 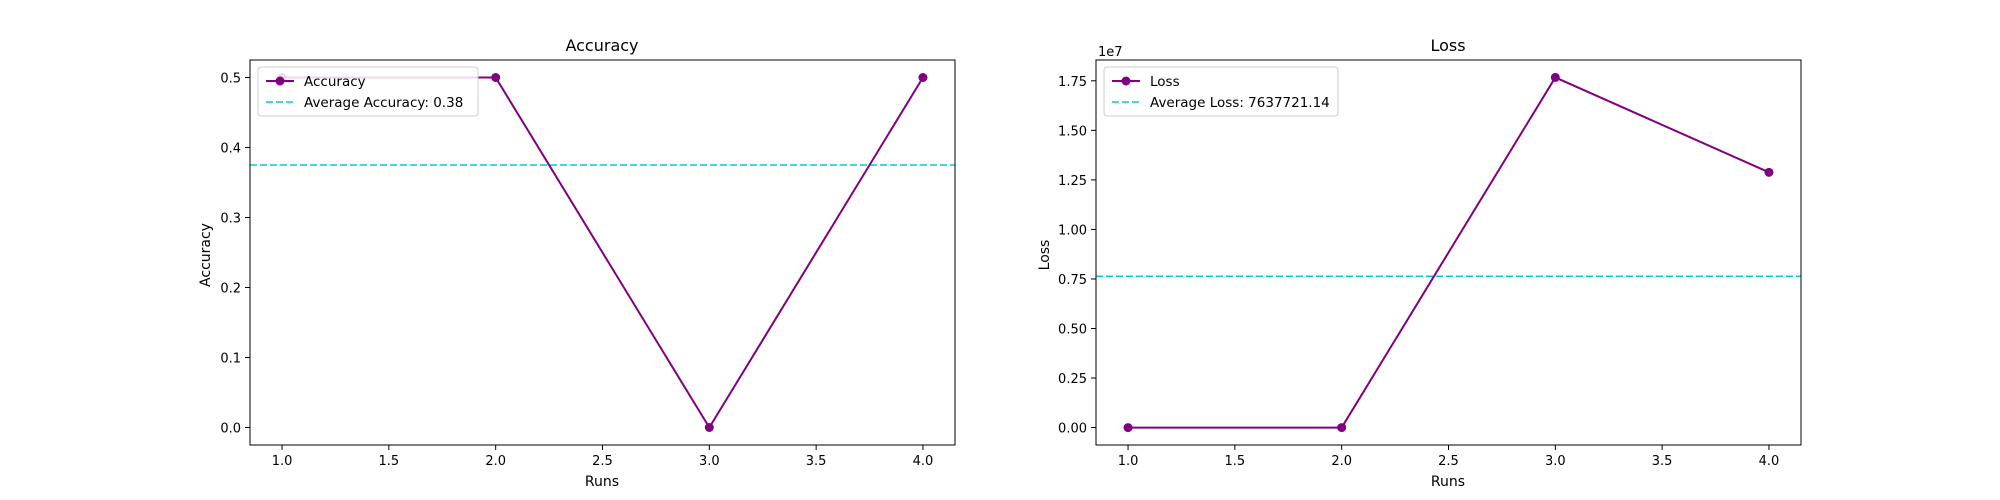 What do you see at coordinates (206, 255) in the screenshot?
I see `y-axis-label: Accuracy` at bounding box center [206, 255].